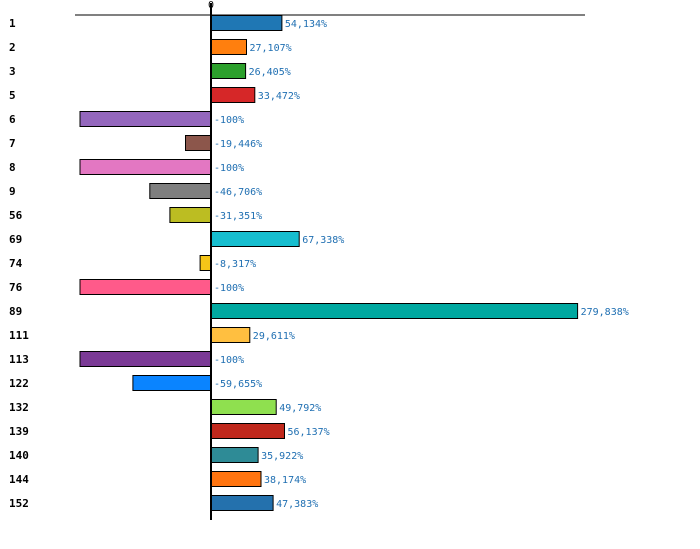 The image size is (700, 549). I want to click on category-label: 144, so click(19, 479).